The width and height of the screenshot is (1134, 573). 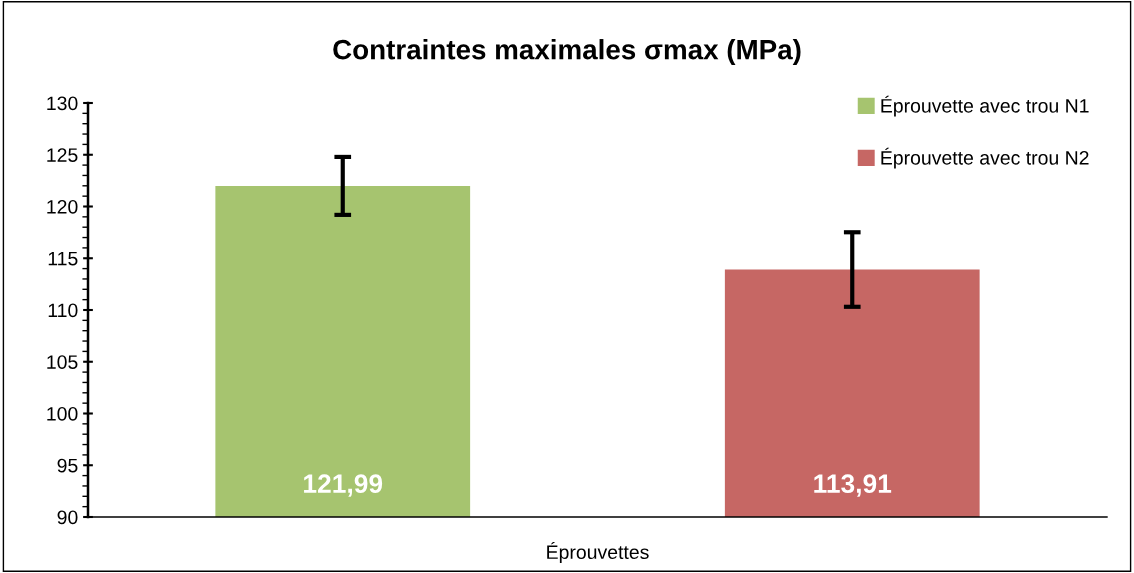 What do you see at coordinates (63, 310) in the screenshot?
I see `y-tick-label: 110` at bounding box center [63, 310].